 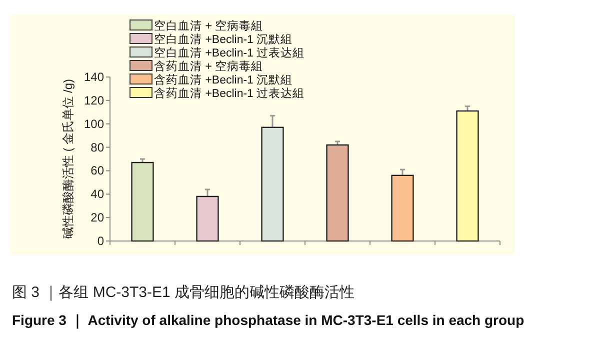 What do you see at coordinates (94, 100) in the screenshot?
I see `y-tick-label: 120` at bounding box center [94, 100].